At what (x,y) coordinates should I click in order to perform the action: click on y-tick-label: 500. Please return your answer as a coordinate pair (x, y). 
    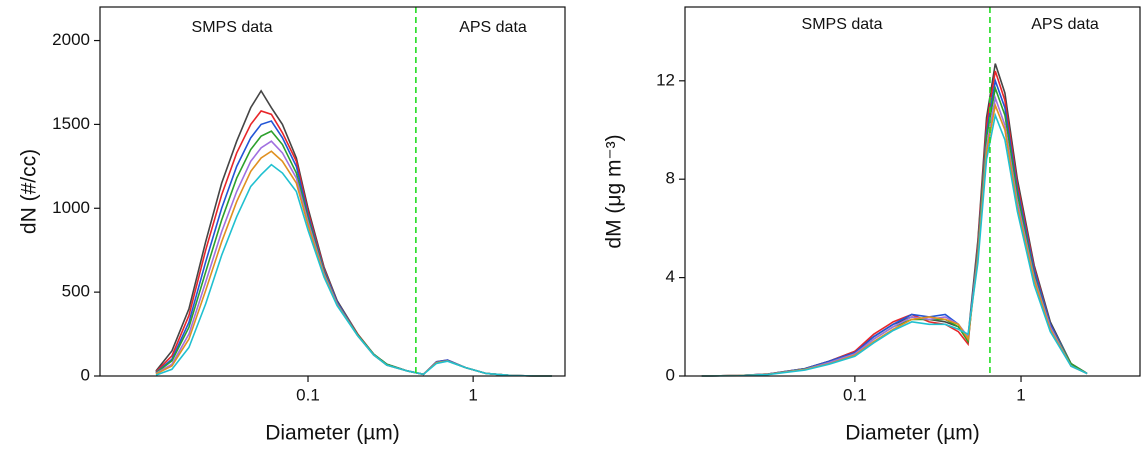
    Looking at the image, I should click on (76, 291).